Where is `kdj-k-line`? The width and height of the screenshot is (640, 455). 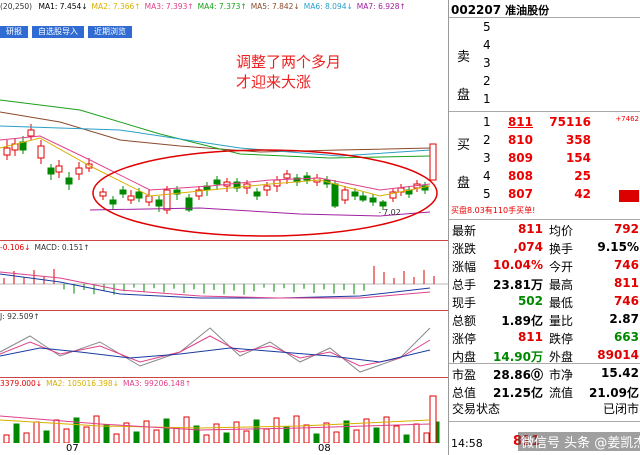
kdj-k-line is located at coordinates (215, 351).